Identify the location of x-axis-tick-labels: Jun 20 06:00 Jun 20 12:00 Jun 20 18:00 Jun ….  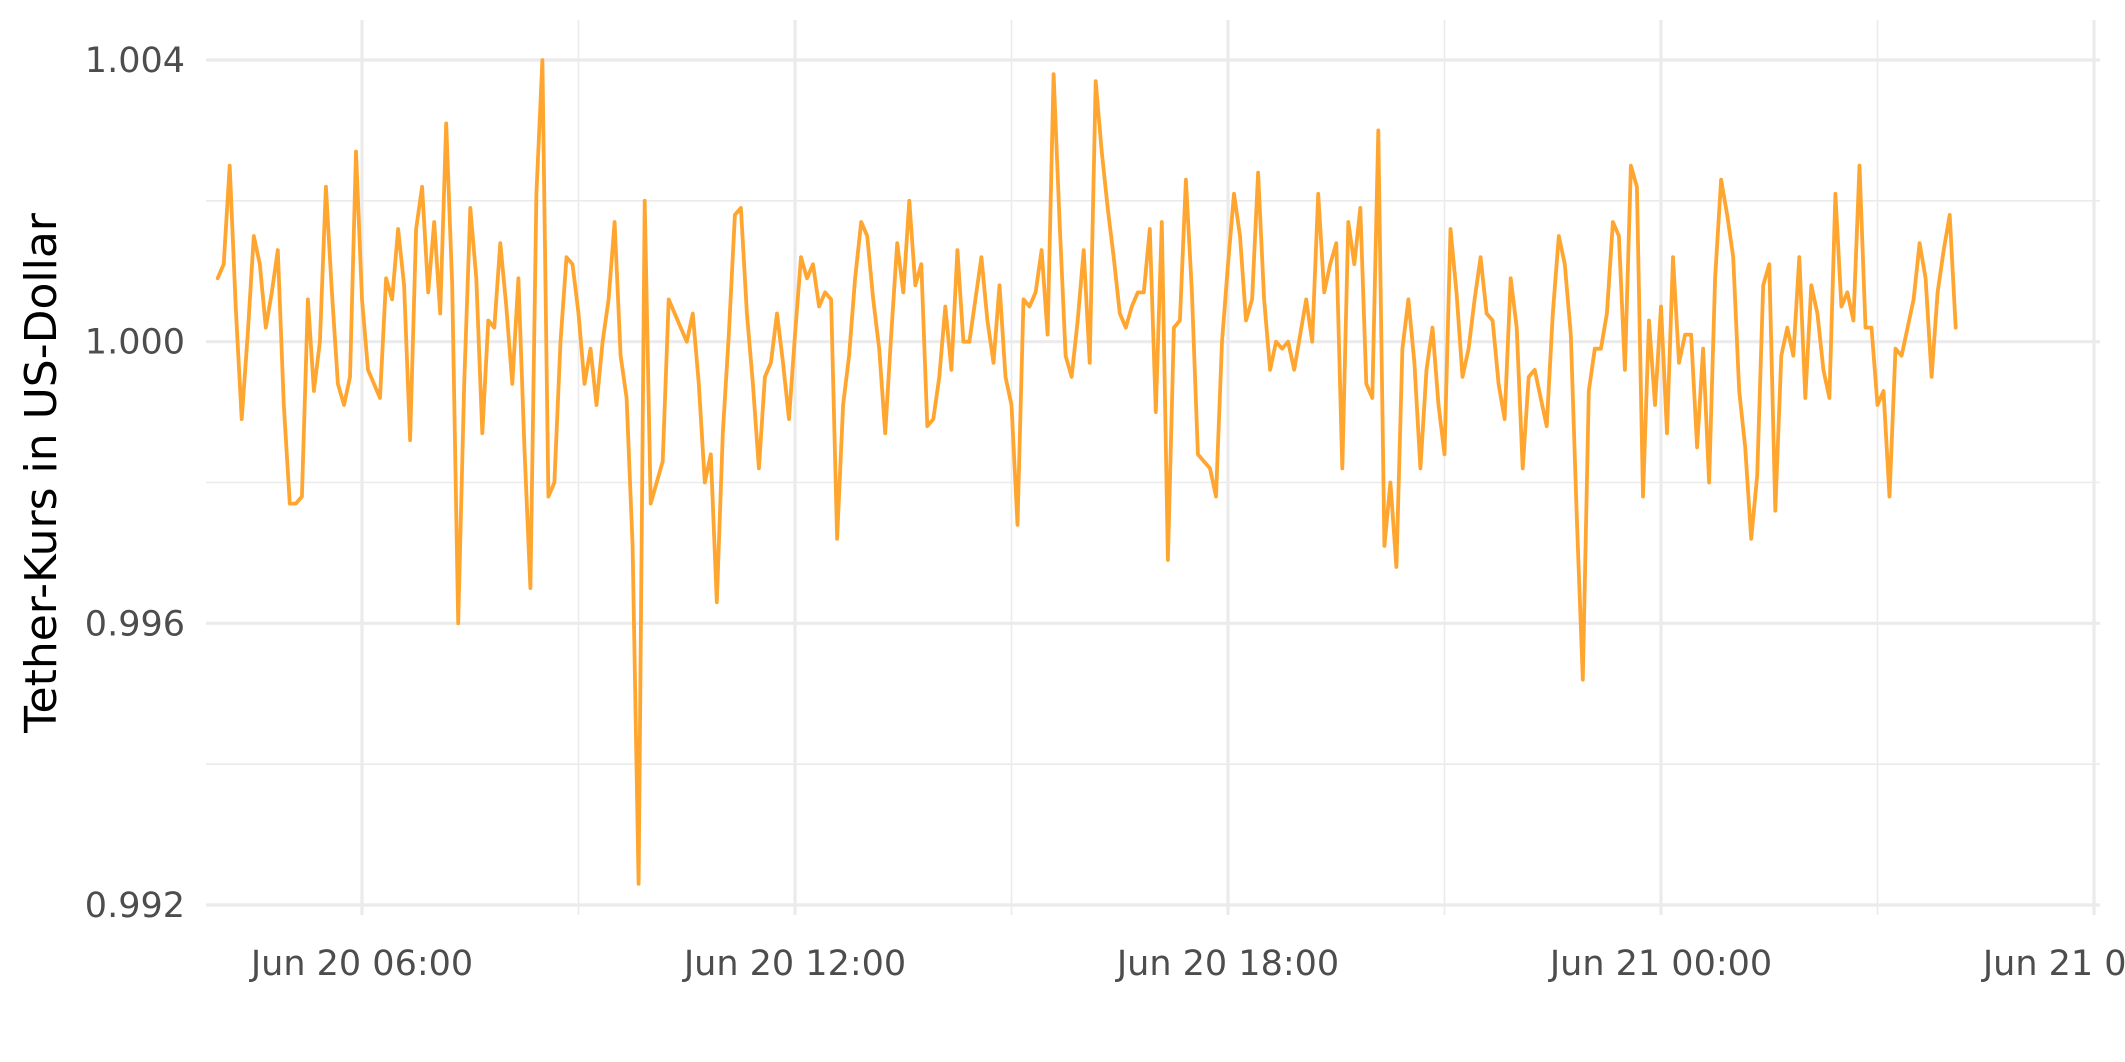
(1187, 964).